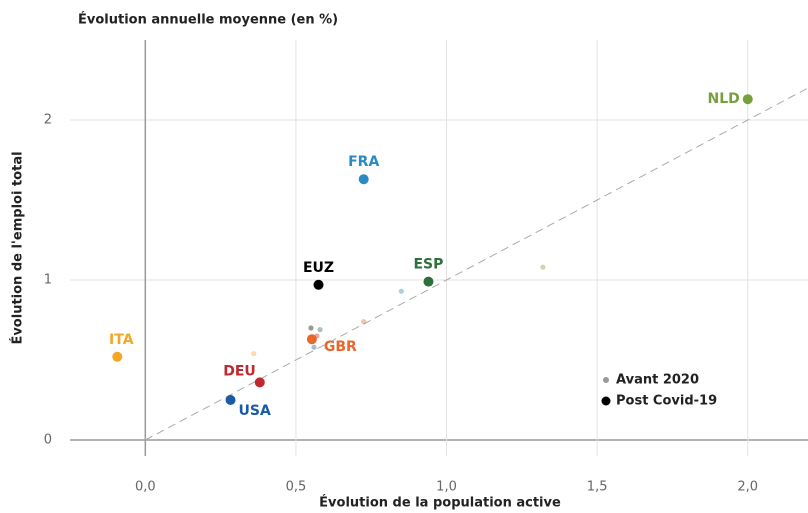  I want to click on y-tick-label: 2, so click(48, 120).